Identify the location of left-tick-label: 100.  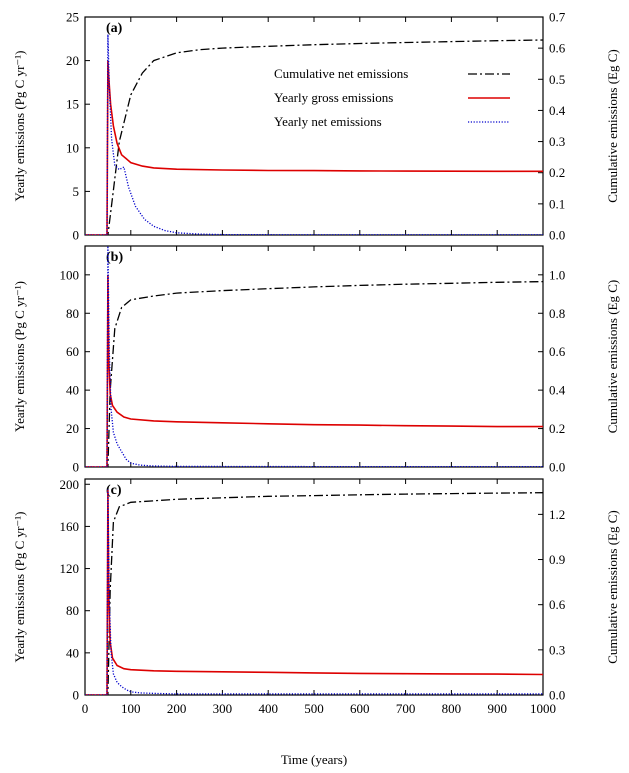
(70, 274).